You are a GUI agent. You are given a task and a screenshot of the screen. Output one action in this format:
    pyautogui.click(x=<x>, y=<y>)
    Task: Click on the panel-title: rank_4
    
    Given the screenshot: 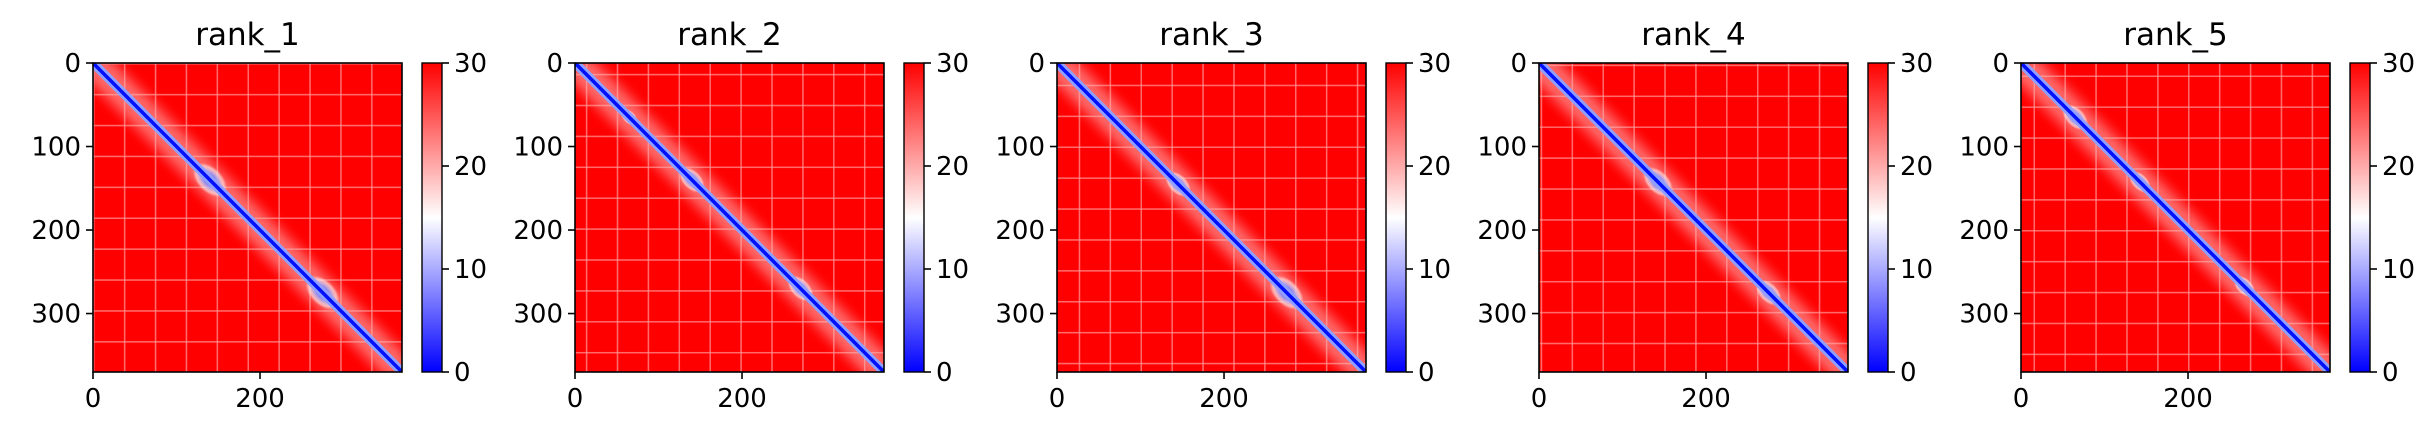 What is the action you would take?
    pyautogui.click(x=1693, y=35)
    